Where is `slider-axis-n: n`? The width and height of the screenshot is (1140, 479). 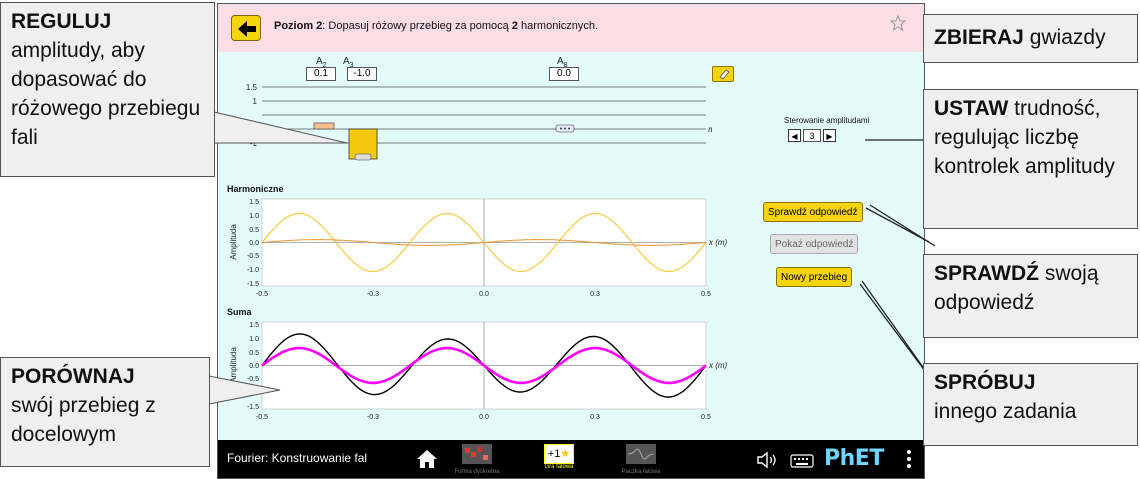 slider-axis-n: n is located at coordinates (710, 129).